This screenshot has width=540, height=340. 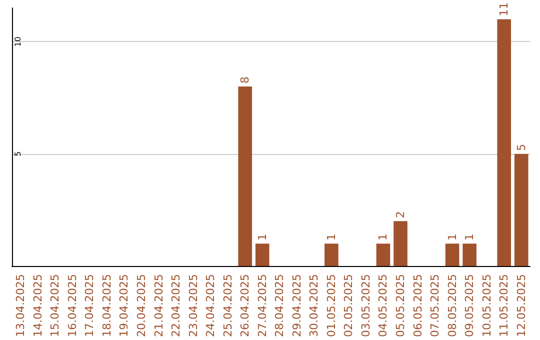 I want to click on x-tick-label: 13.04.2025, so click(x=21, y=306).